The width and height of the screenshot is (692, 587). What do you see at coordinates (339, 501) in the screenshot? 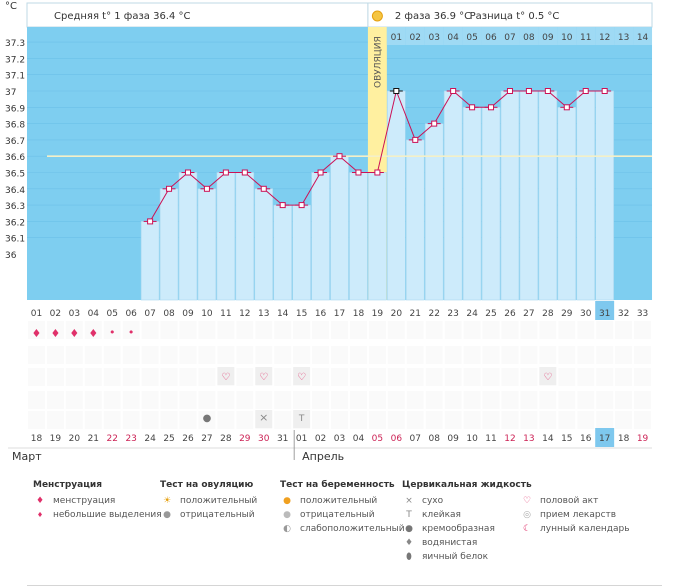
I see `legend-item-label: положительный` at bounding box center [339, 501].